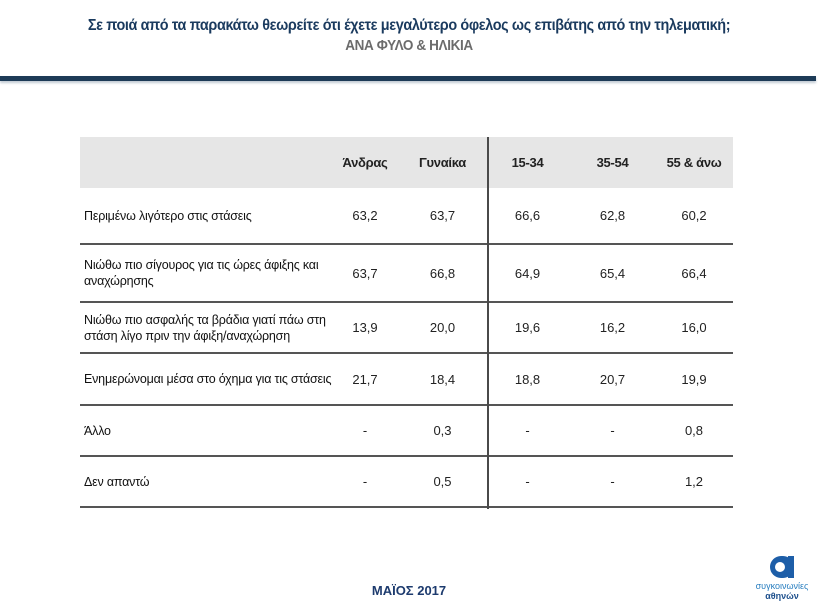  What do you see at coordinates (442, 430) in the screenshot?
I see `cell-value: 0,3` at bounding box center [442, 430].